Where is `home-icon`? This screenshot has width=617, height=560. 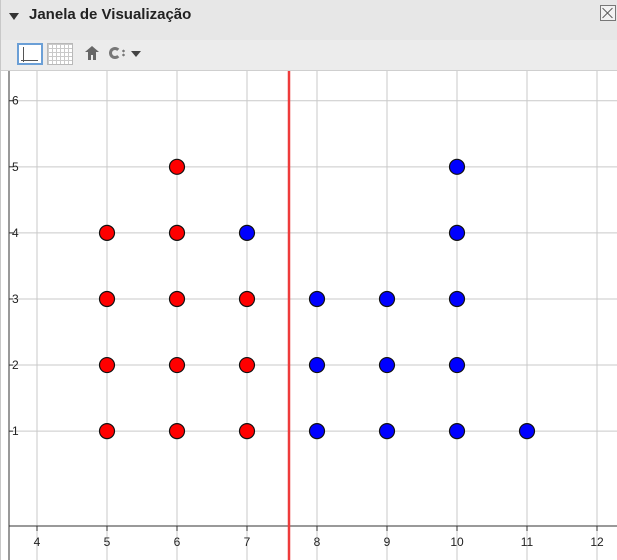
home-icon is located at coordinates (93, 54).